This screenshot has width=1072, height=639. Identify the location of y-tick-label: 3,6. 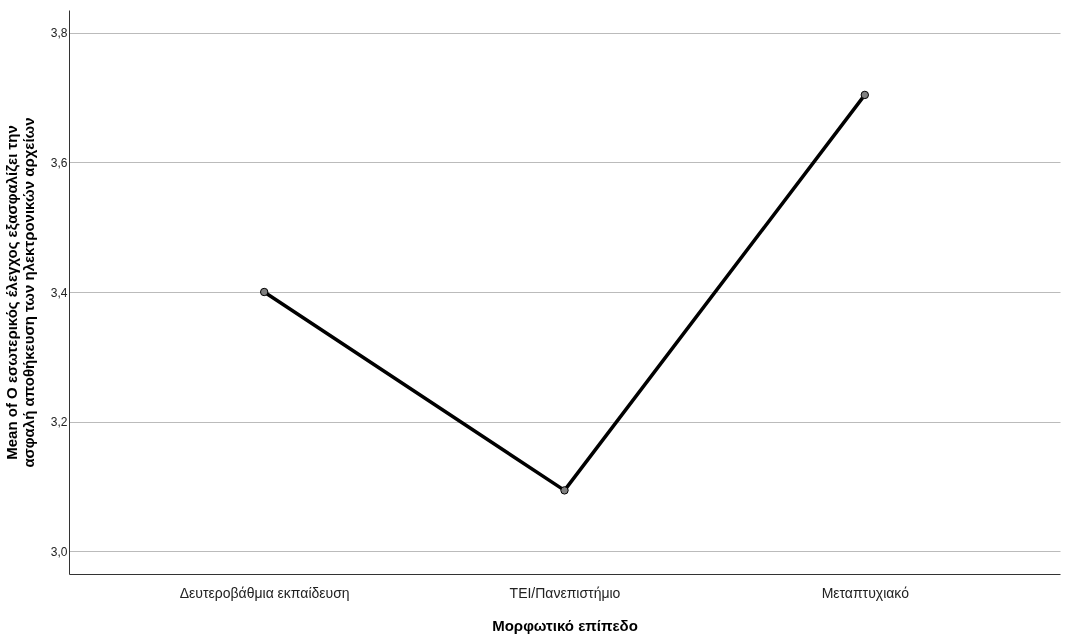
(59, 162).